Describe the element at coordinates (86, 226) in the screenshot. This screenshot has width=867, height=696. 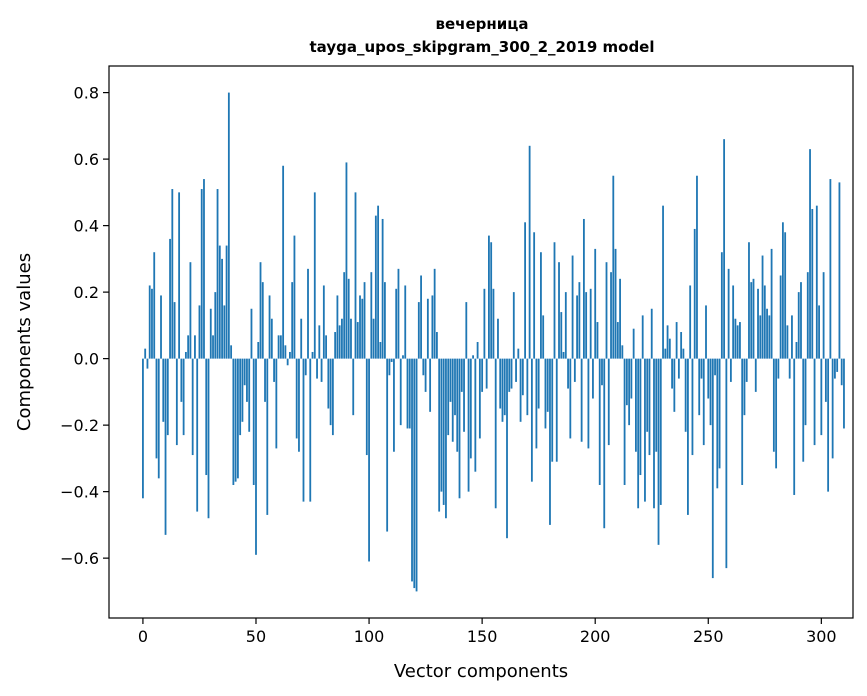
I see `y-tick-label-5: 0.4` at that location.